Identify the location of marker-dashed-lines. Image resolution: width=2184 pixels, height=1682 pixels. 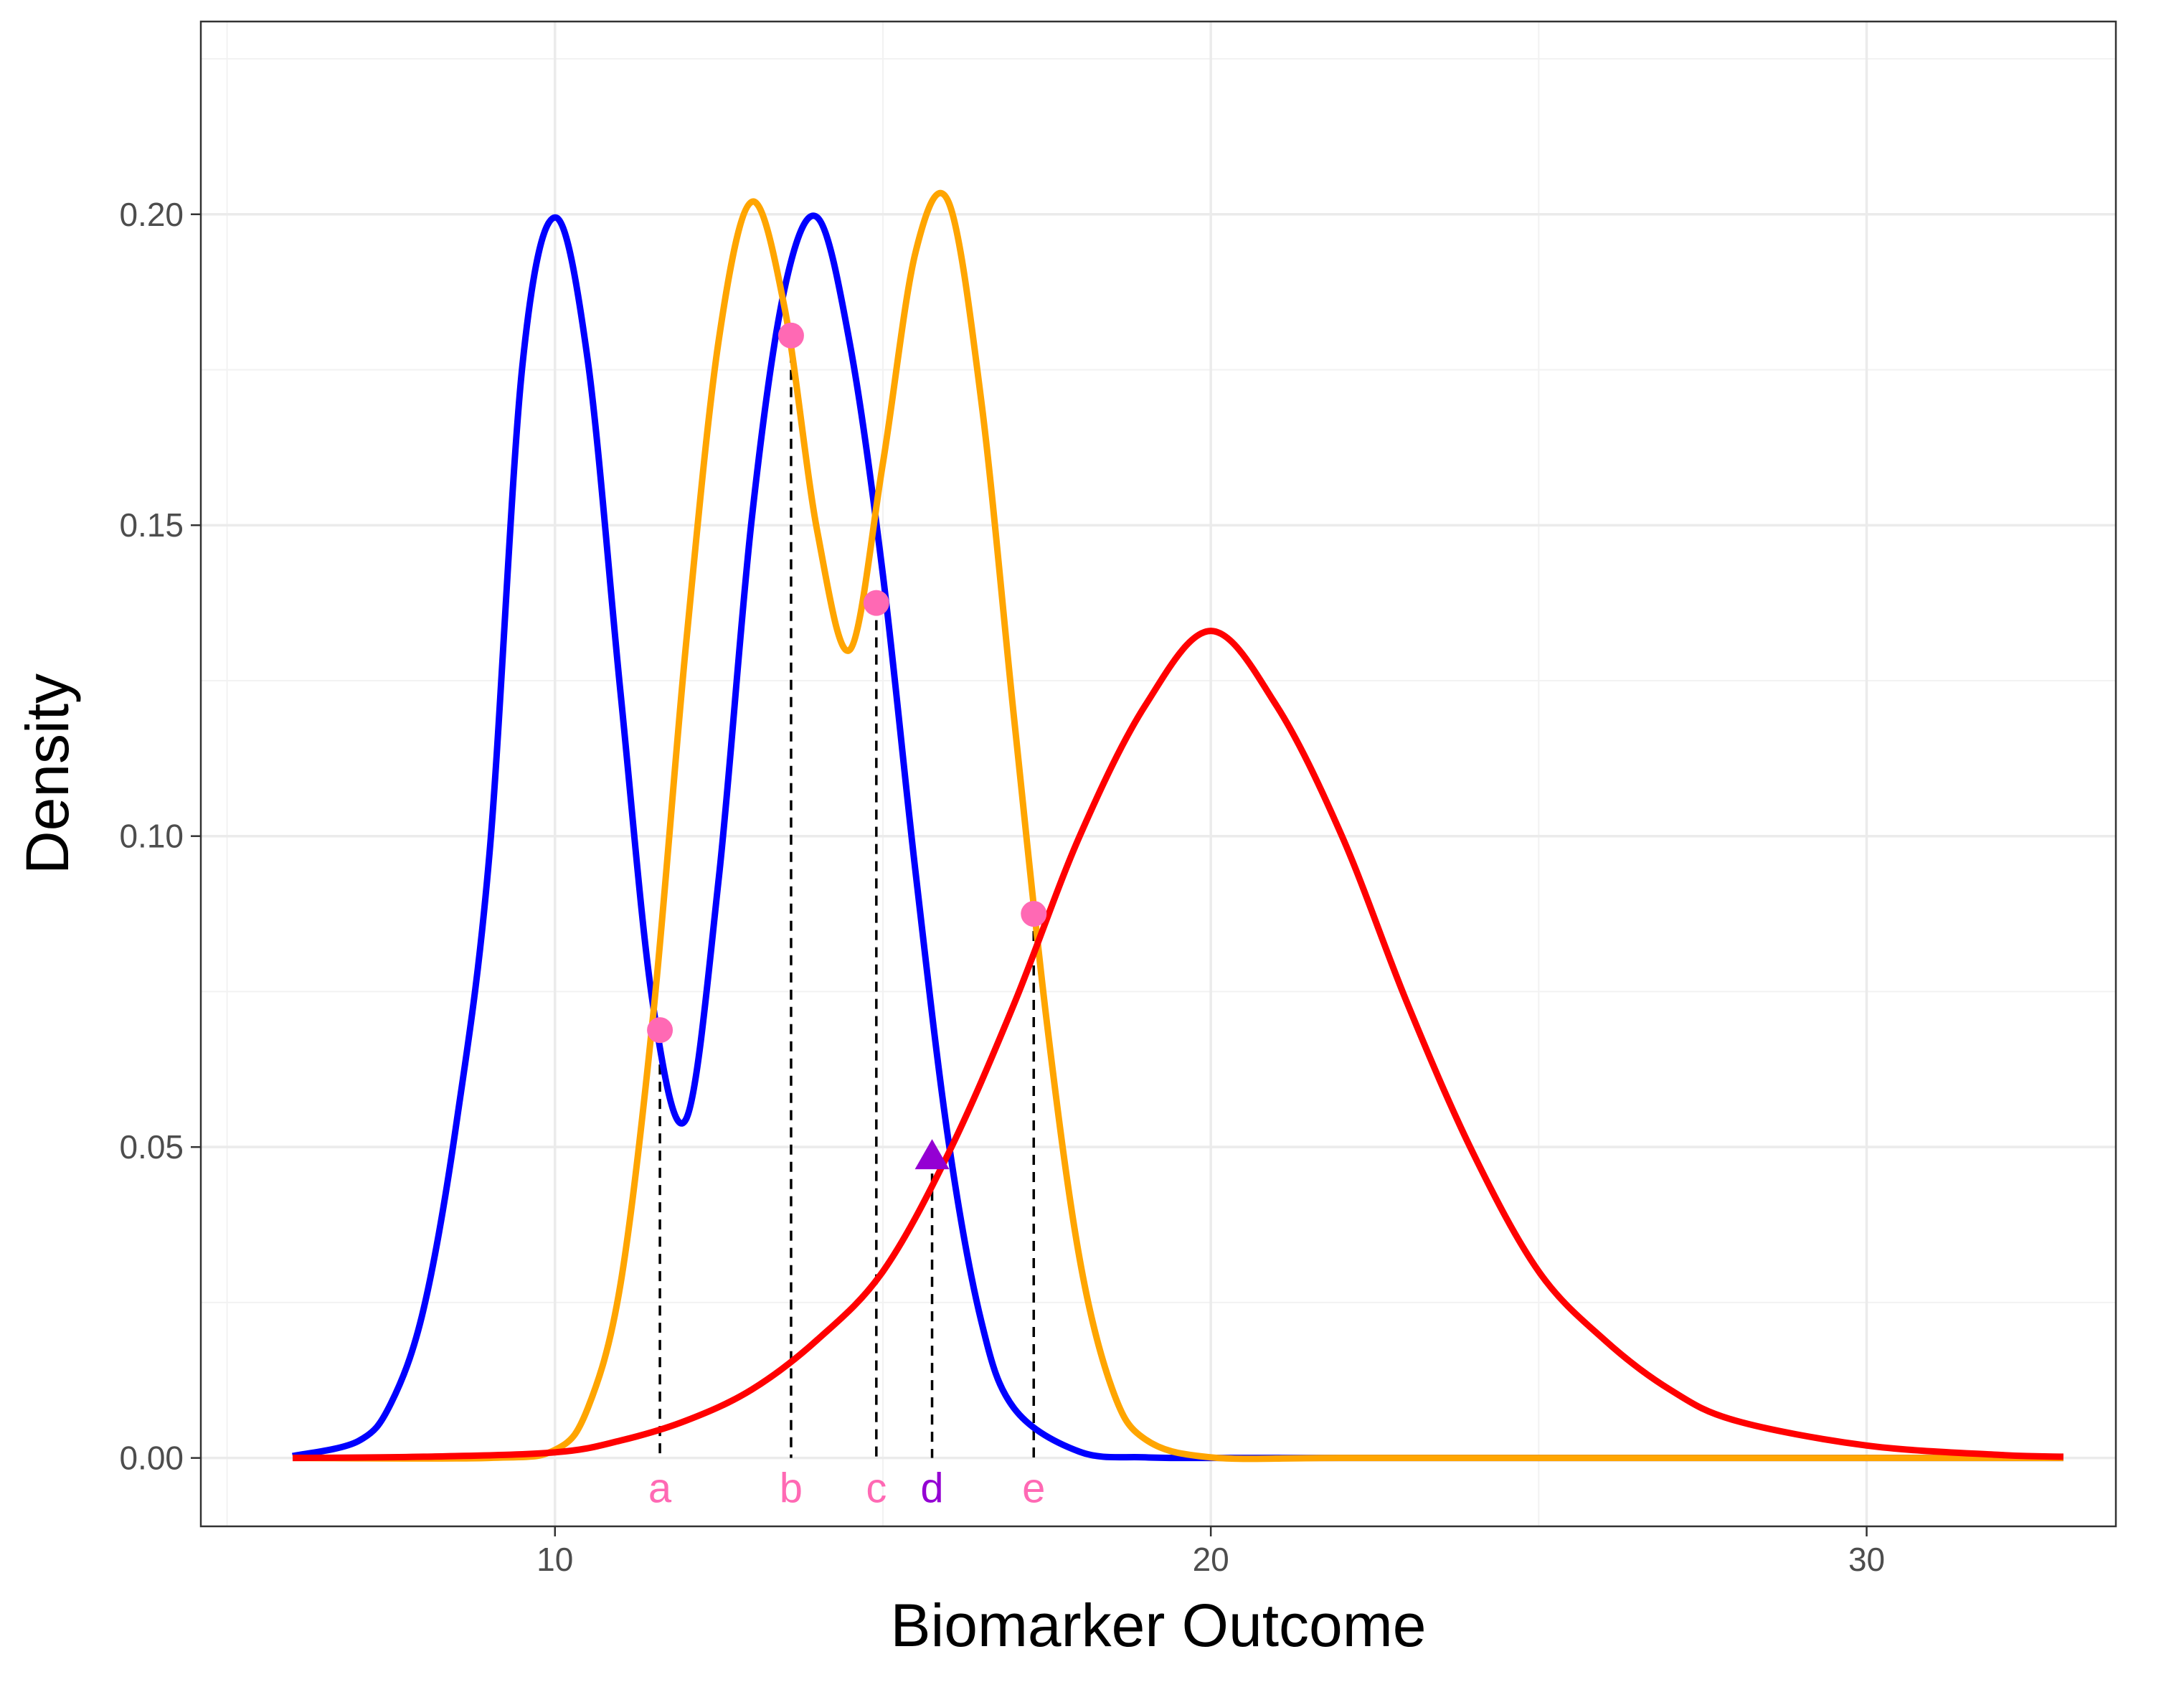
(847, 896).